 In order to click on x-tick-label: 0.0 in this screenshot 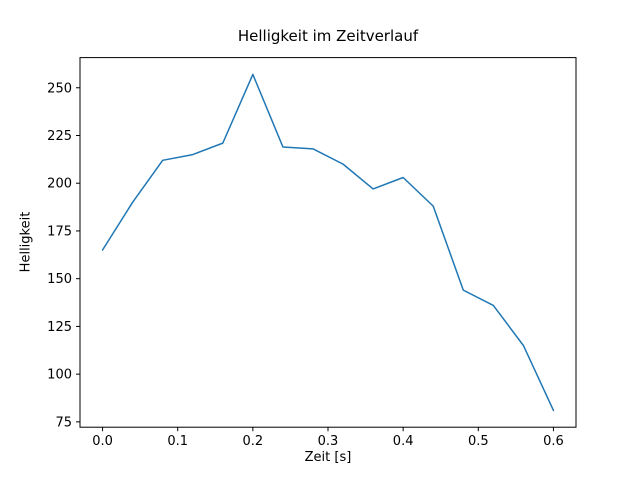, I will do `click(102, 441)`.